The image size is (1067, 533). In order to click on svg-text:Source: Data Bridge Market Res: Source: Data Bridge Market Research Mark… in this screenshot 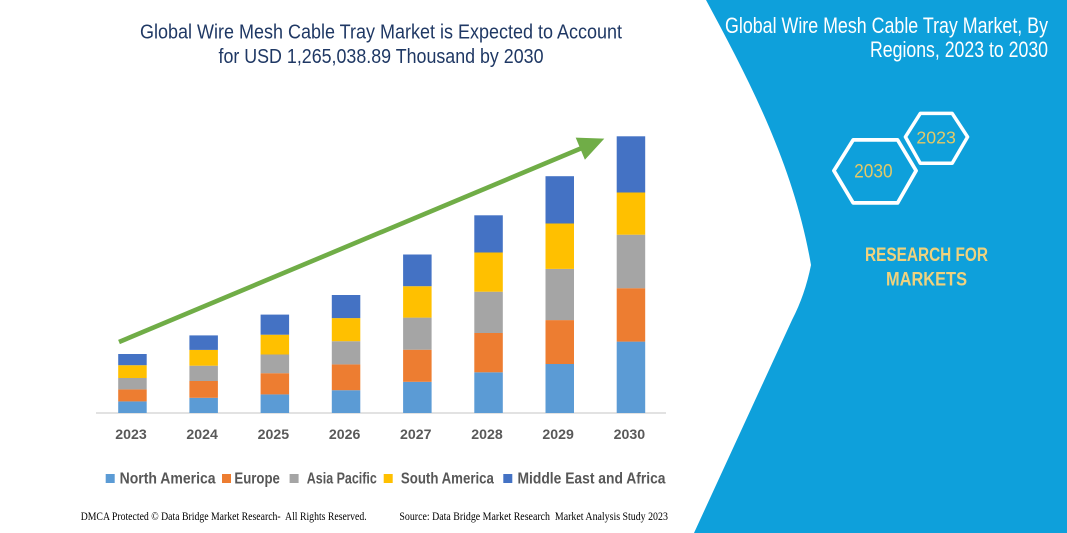, I will do `click(533, 516)`.